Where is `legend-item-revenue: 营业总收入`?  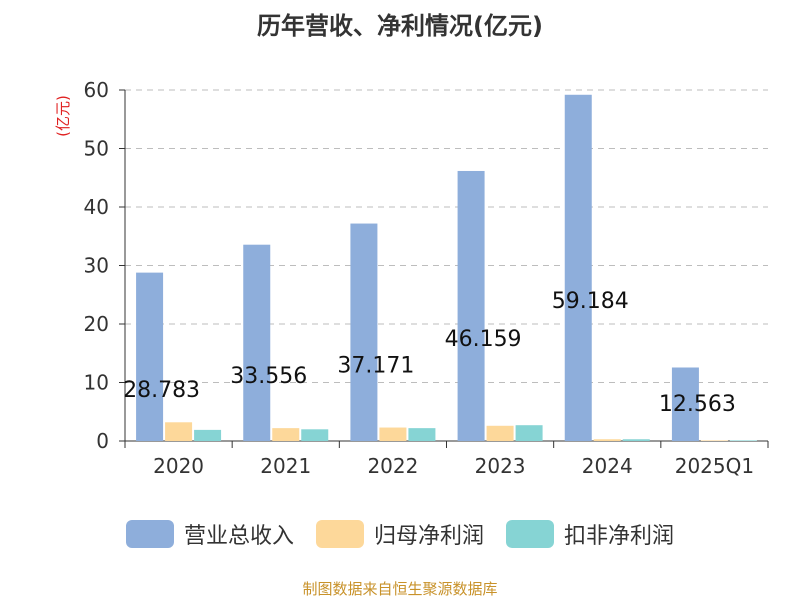 legend-item-revenue: 营业总收入 is located at coordinates (209, 534).